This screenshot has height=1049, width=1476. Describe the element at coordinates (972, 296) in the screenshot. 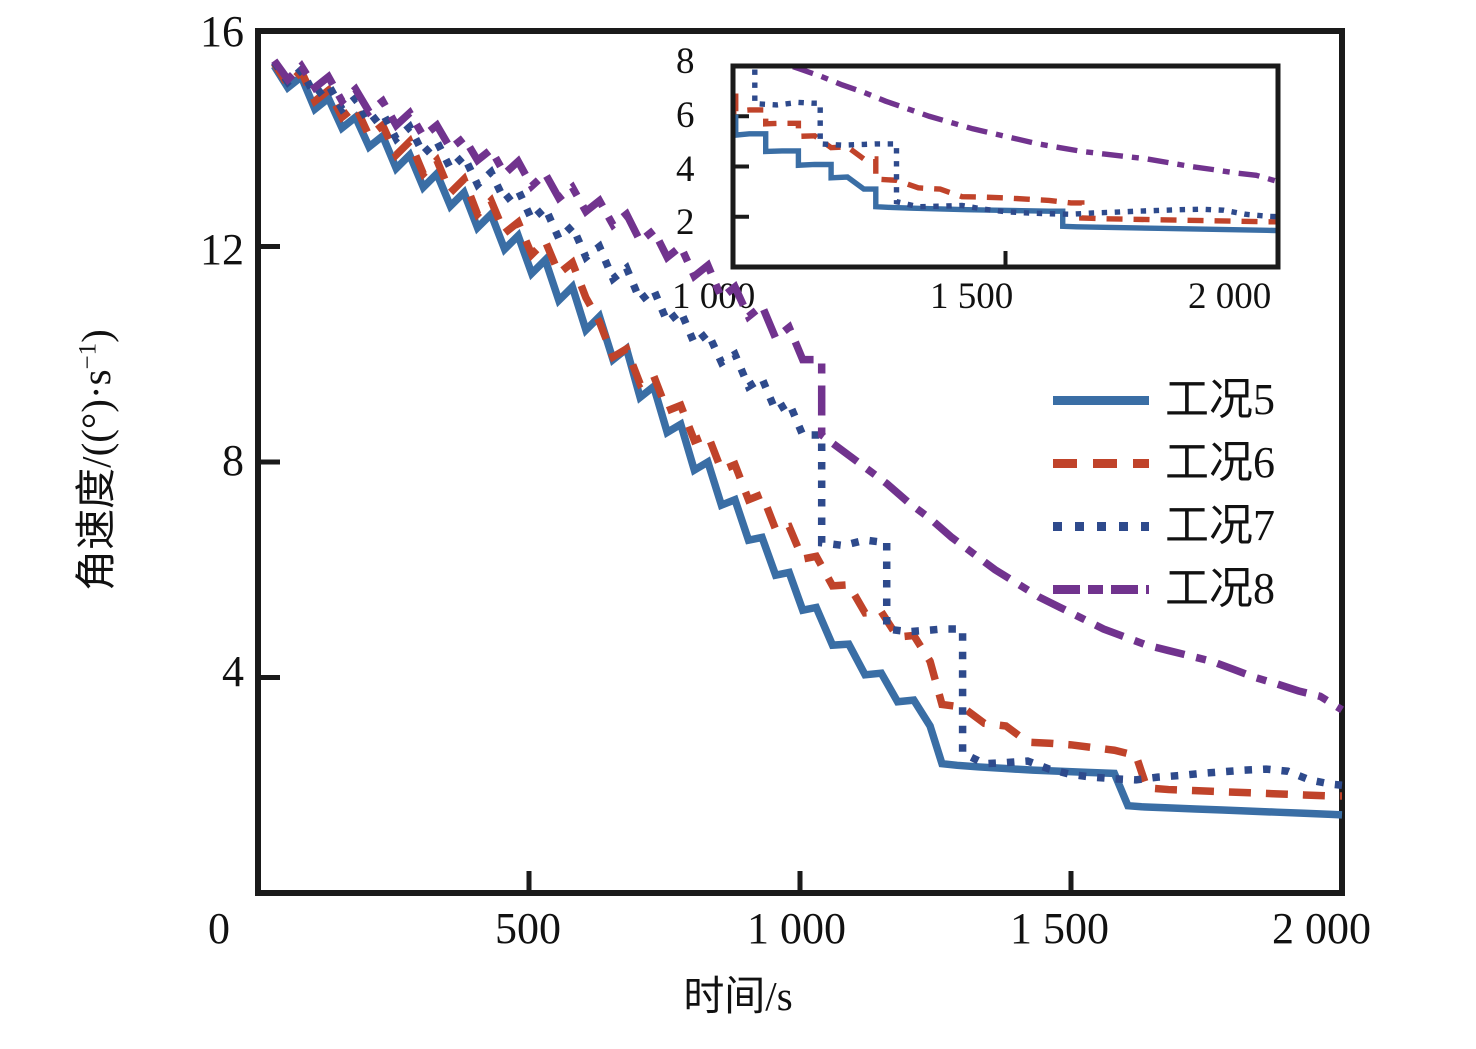

I see `inset-x-tick-1500: 1 500` at that location.